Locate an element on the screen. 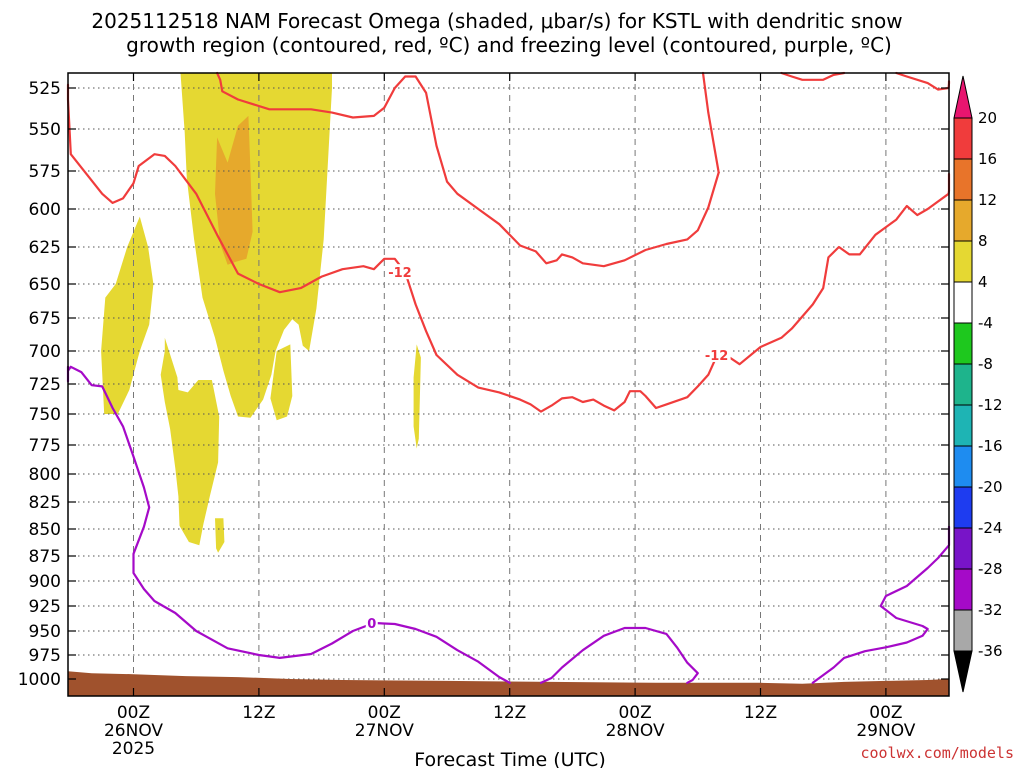 The image size is (1024, 768). y-tick-label: 925 is located at coordinates (45, 607).